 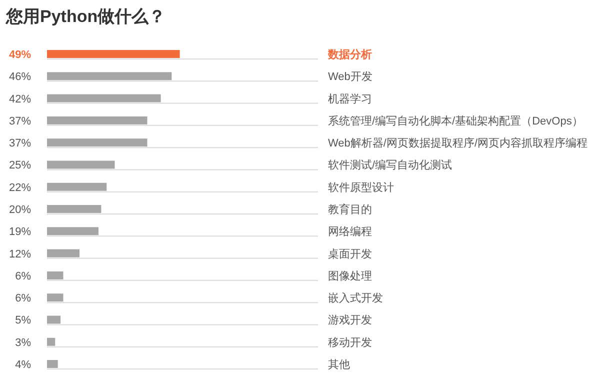 I want to click on data-label: 42%, so click(x=20, y=99).